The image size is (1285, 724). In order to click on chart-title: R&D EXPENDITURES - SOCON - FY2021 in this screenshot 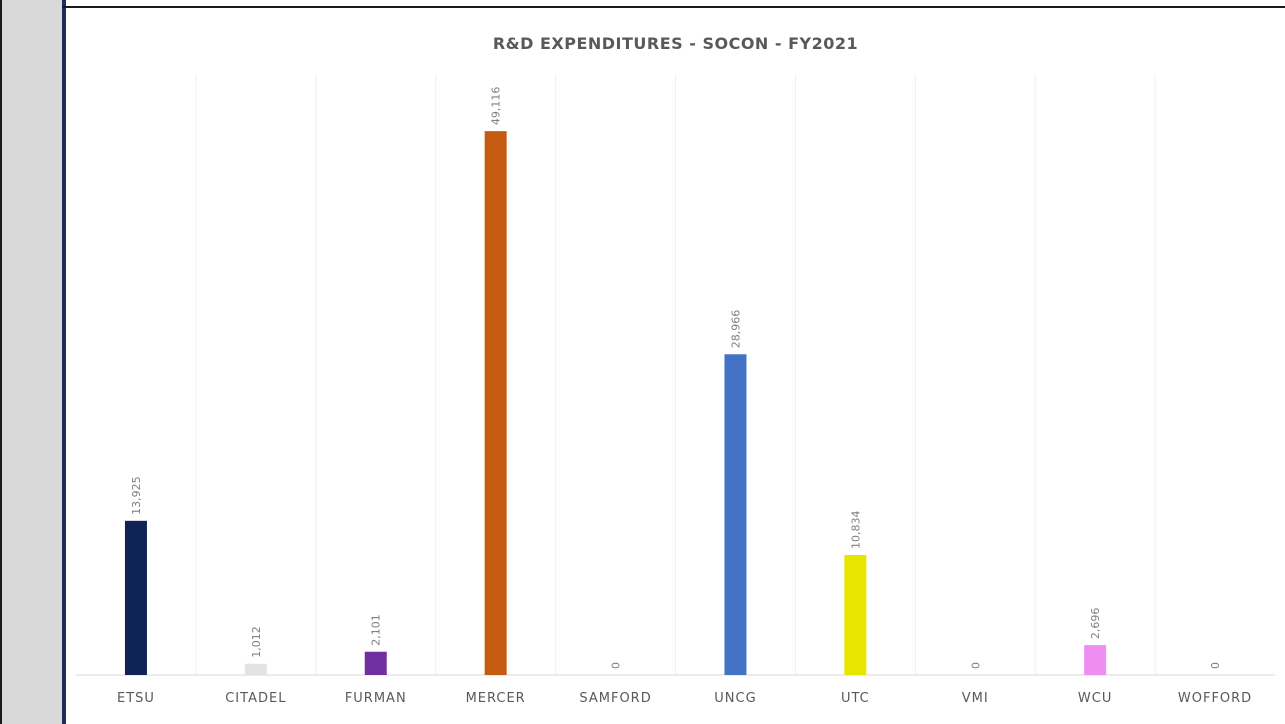, I will do `click(675, 43)`.